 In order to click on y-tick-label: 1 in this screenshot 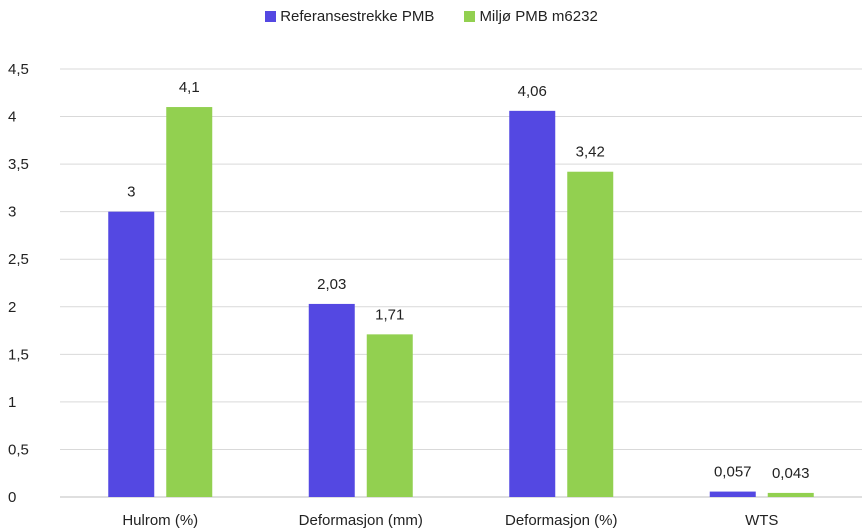, I will do `click(12, 402)`.